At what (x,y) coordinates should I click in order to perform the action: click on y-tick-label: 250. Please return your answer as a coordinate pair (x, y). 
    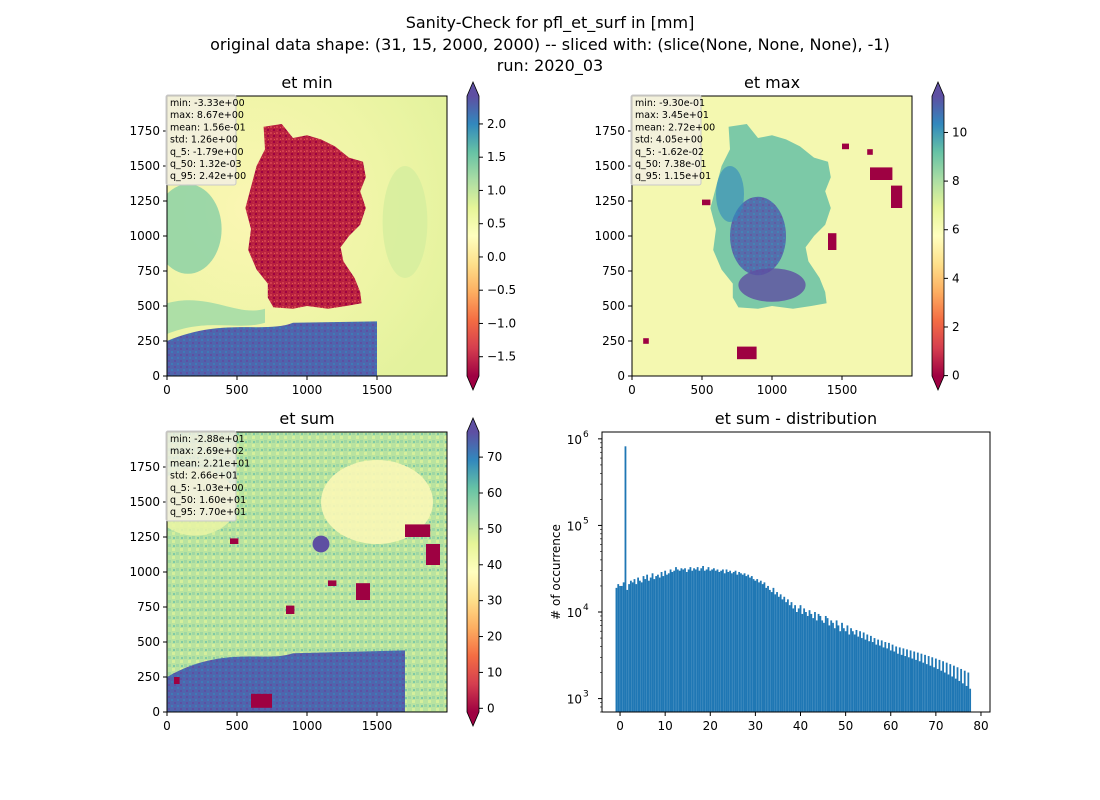
    Looking at the image, I should click on (148, 341).